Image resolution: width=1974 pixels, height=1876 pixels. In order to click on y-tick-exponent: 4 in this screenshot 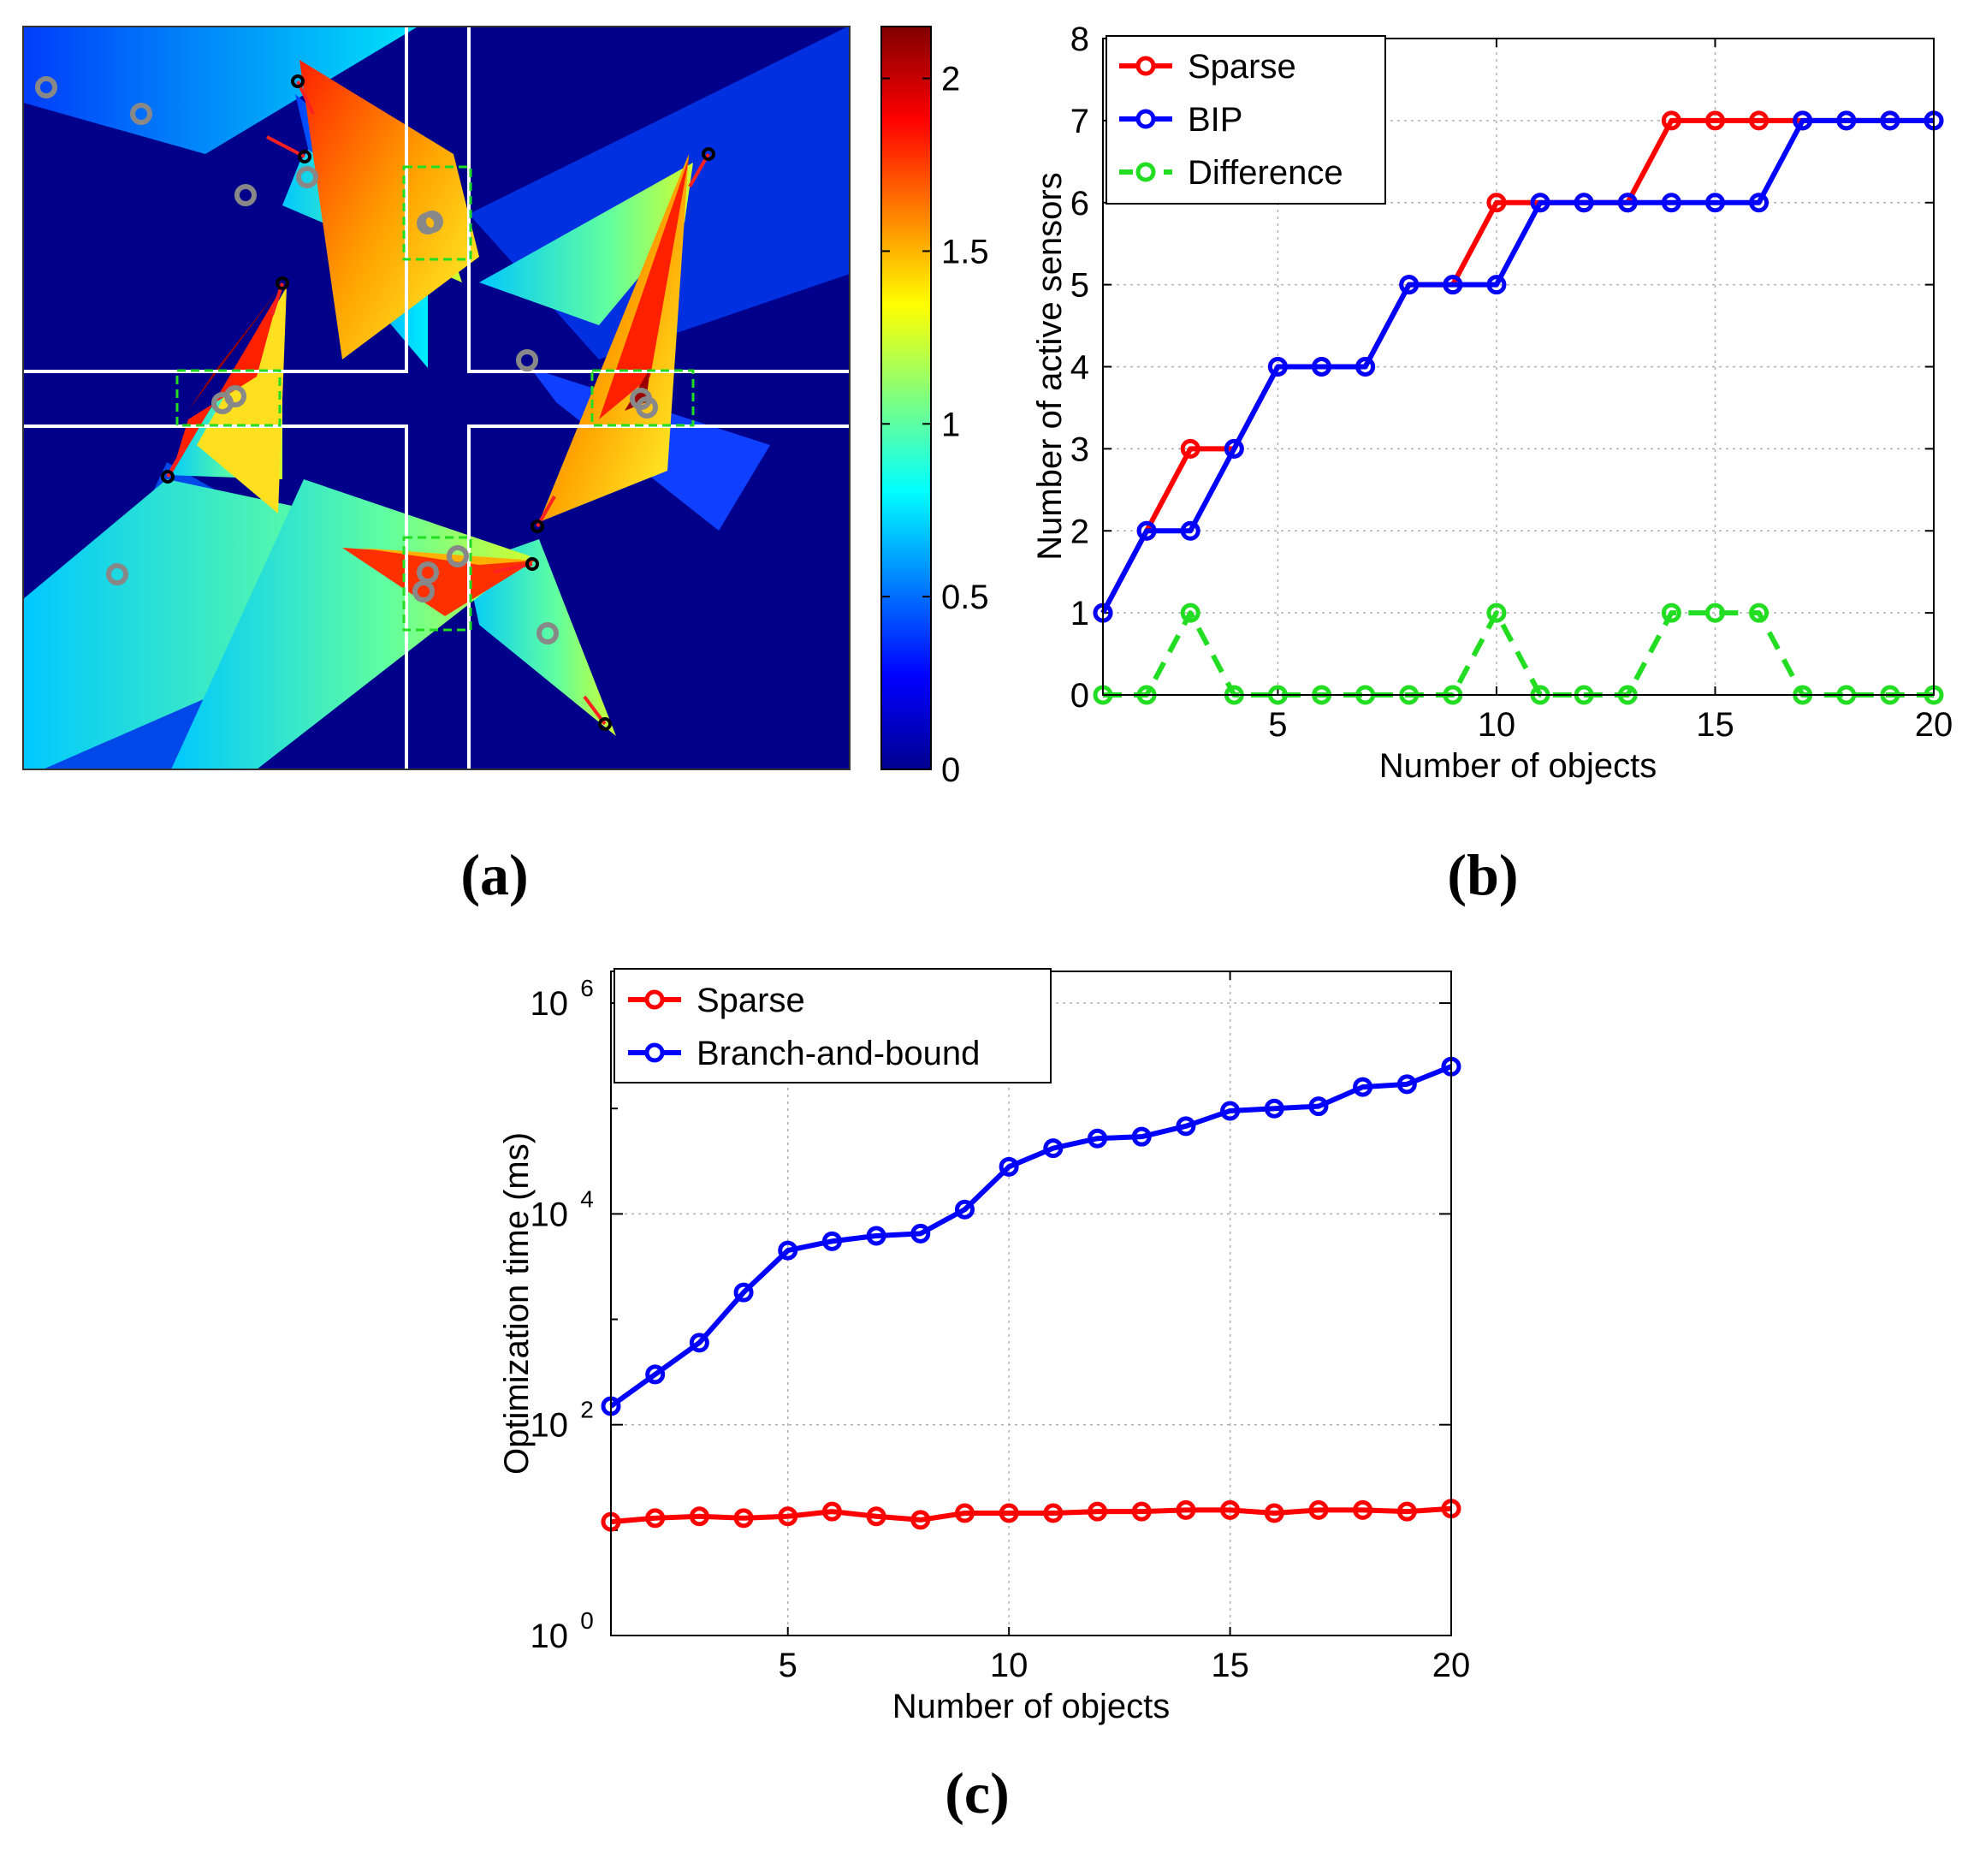, I will do `click(587, 1198)`.